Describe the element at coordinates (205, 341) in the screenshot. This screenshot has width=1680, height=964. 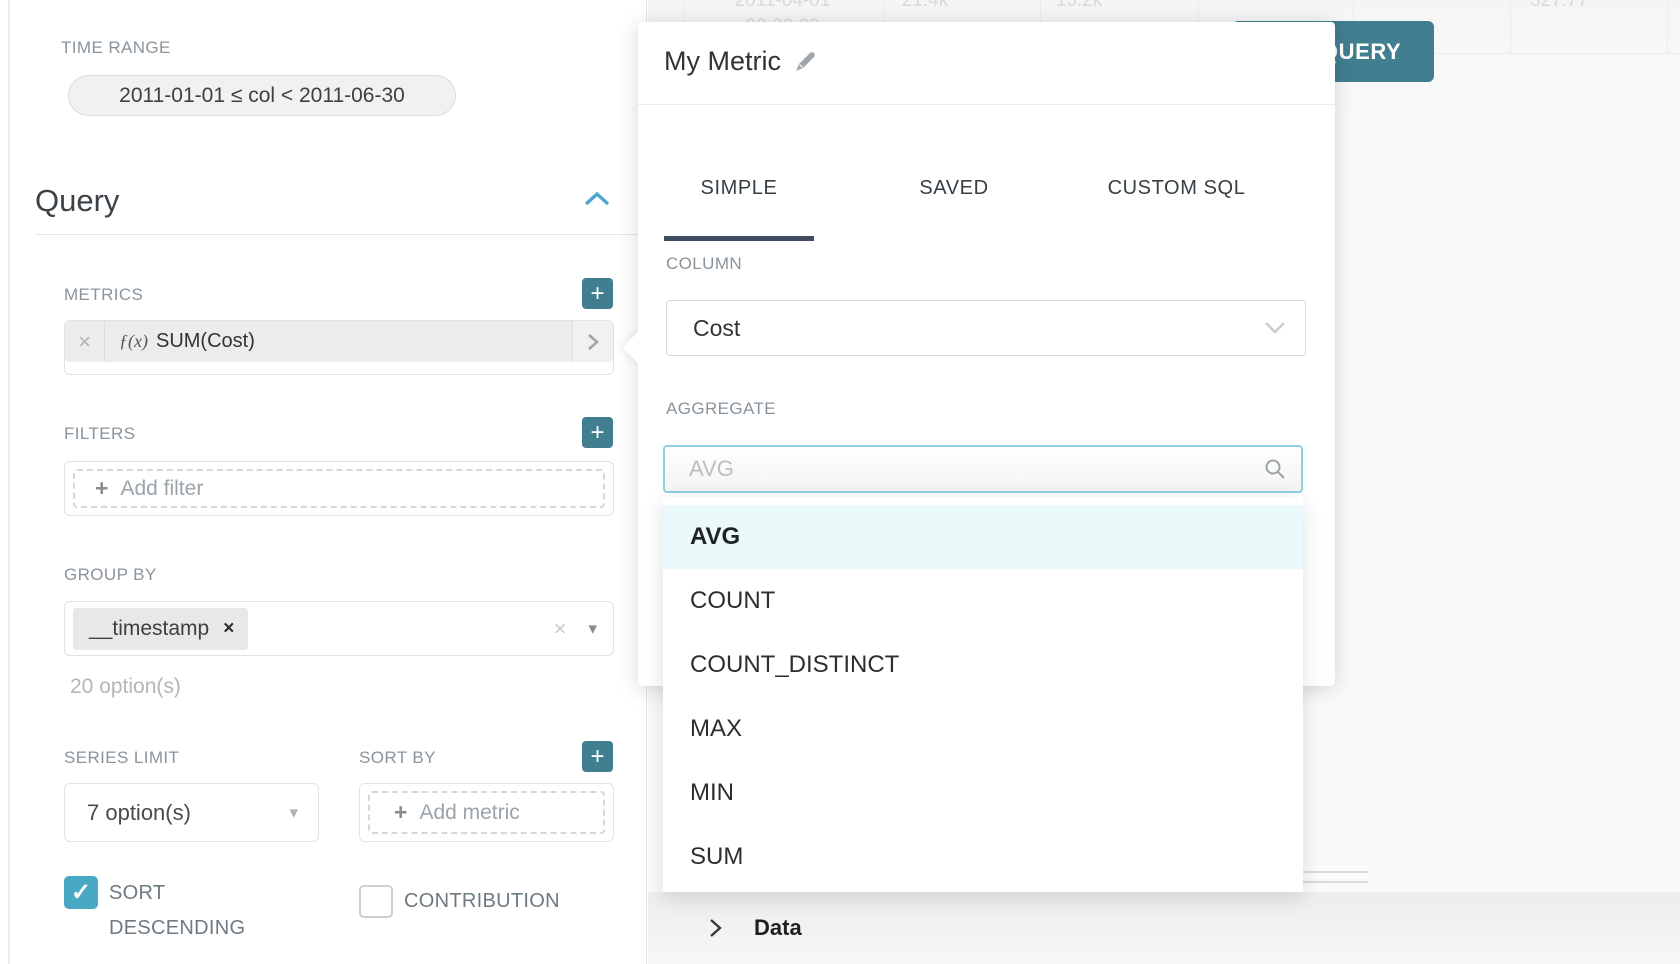
I see `metric-expression: SUM(Cost)` at that location.